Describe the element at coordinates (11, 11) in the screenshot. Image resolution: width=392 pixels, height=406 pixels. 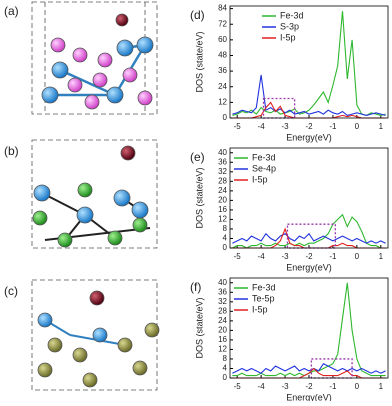
I see `panel-label: (a)` at that location.